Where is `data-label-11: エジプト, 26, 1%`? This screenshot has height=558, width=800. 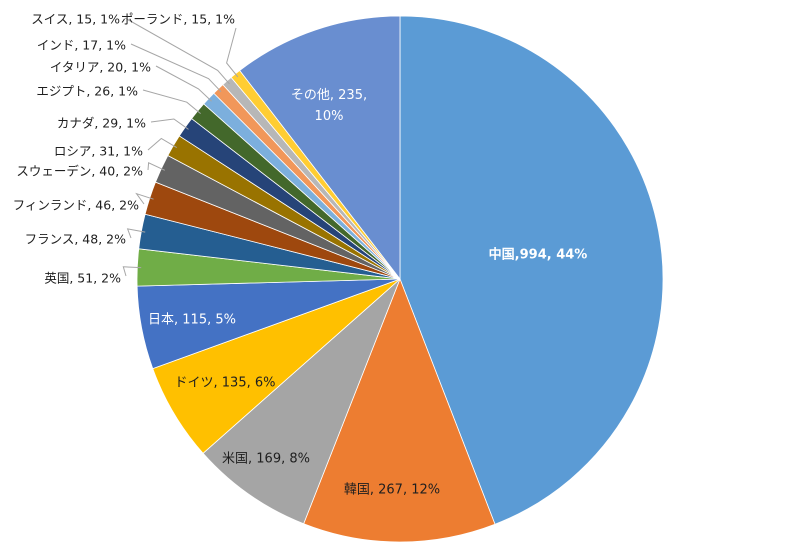
data-label-11: エジプト, 26, 1% is located at coordinates (87, 91).